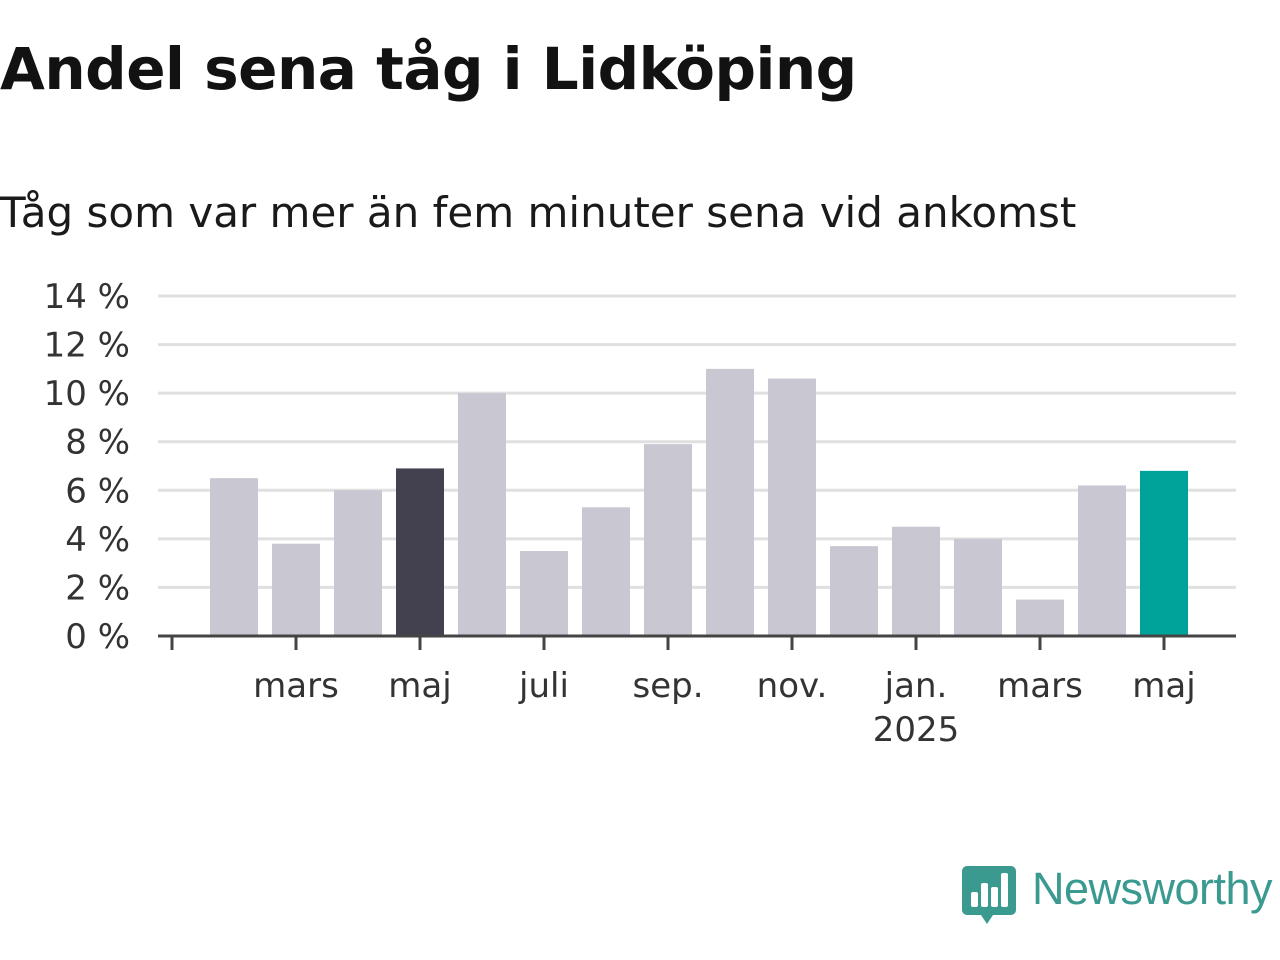 Image resolution: width=1280 pixels, height=960 pixels. Describe the element at coordinates (916, 730) in the screenshot. I see `x-tick-year-label: 2025` at that location.